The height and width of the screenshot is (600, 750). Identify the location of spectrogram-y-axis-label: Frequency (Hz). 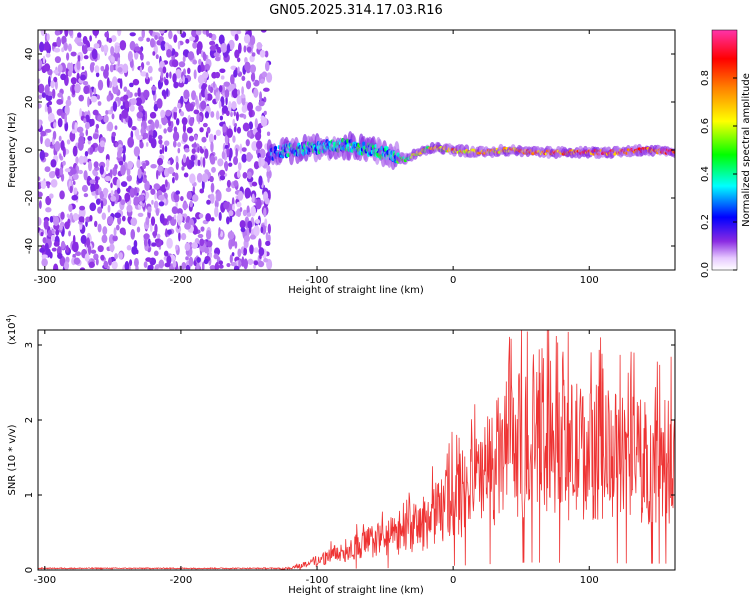
(12, 150).